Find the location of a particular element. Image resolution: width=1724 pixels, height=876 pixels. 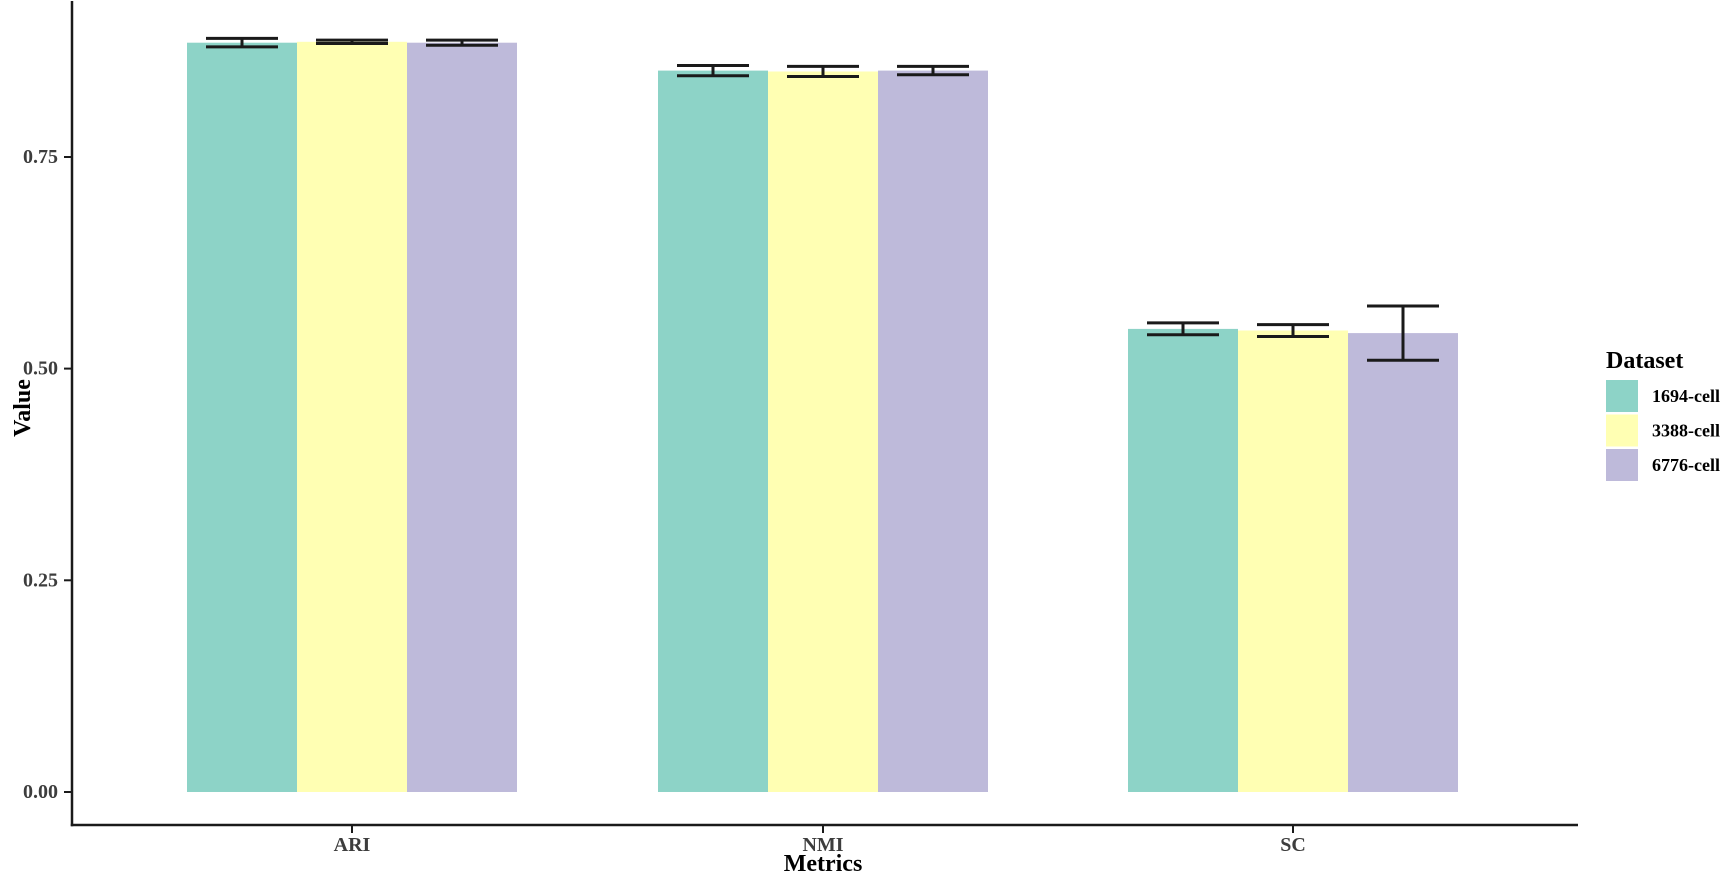

bar-ARI-6776-cell is located at coordinates (462, 417).